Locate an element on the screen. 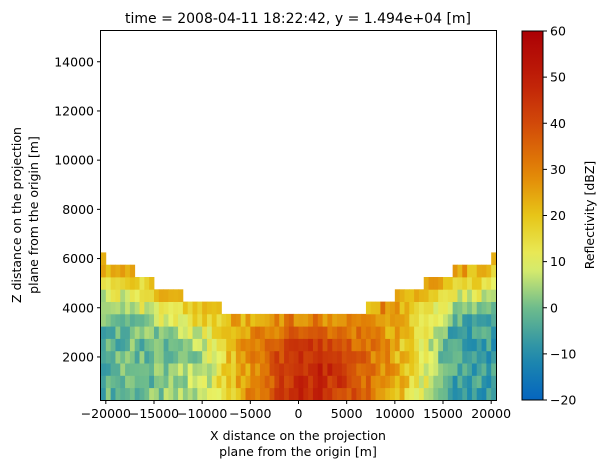 This screenshot has height=469, width=608. y-axis-label-line-2: plane from the origin [m] is located at coordinates (33, 215).